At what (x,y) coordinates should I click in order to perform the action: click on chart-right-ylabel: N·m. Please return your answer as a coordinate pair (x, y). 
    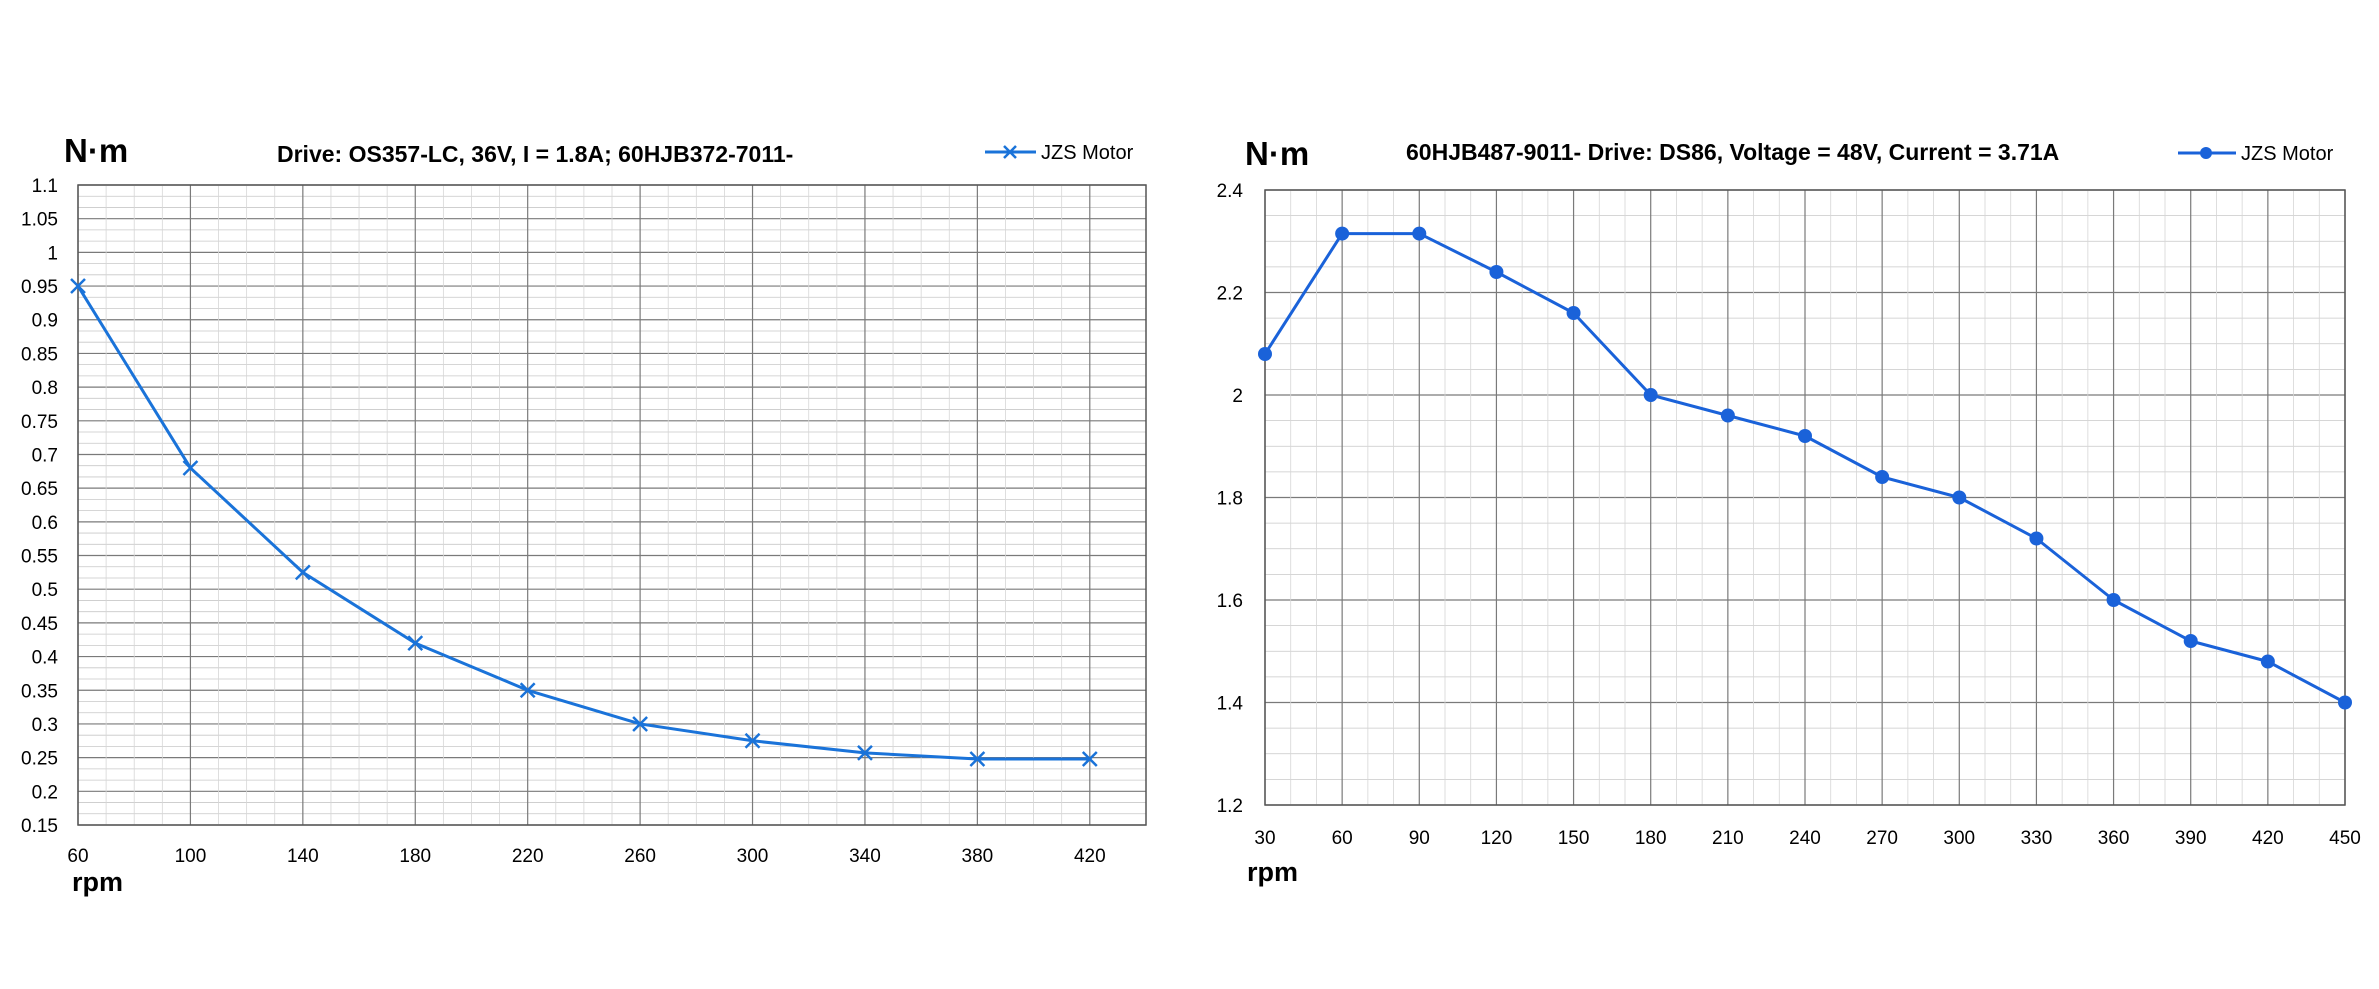
    Looking at the image, I should click on (1277, 153).